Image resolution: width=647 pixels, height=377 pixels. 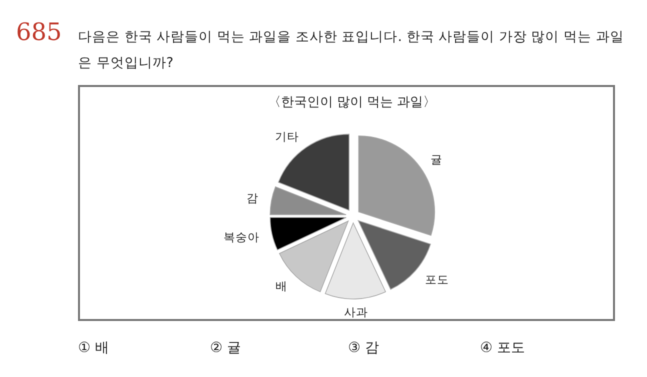 What do you see at coordinates (356, 311) in the screenshot?
I see `slice-label: 사과` at bounding box center [356, 311].